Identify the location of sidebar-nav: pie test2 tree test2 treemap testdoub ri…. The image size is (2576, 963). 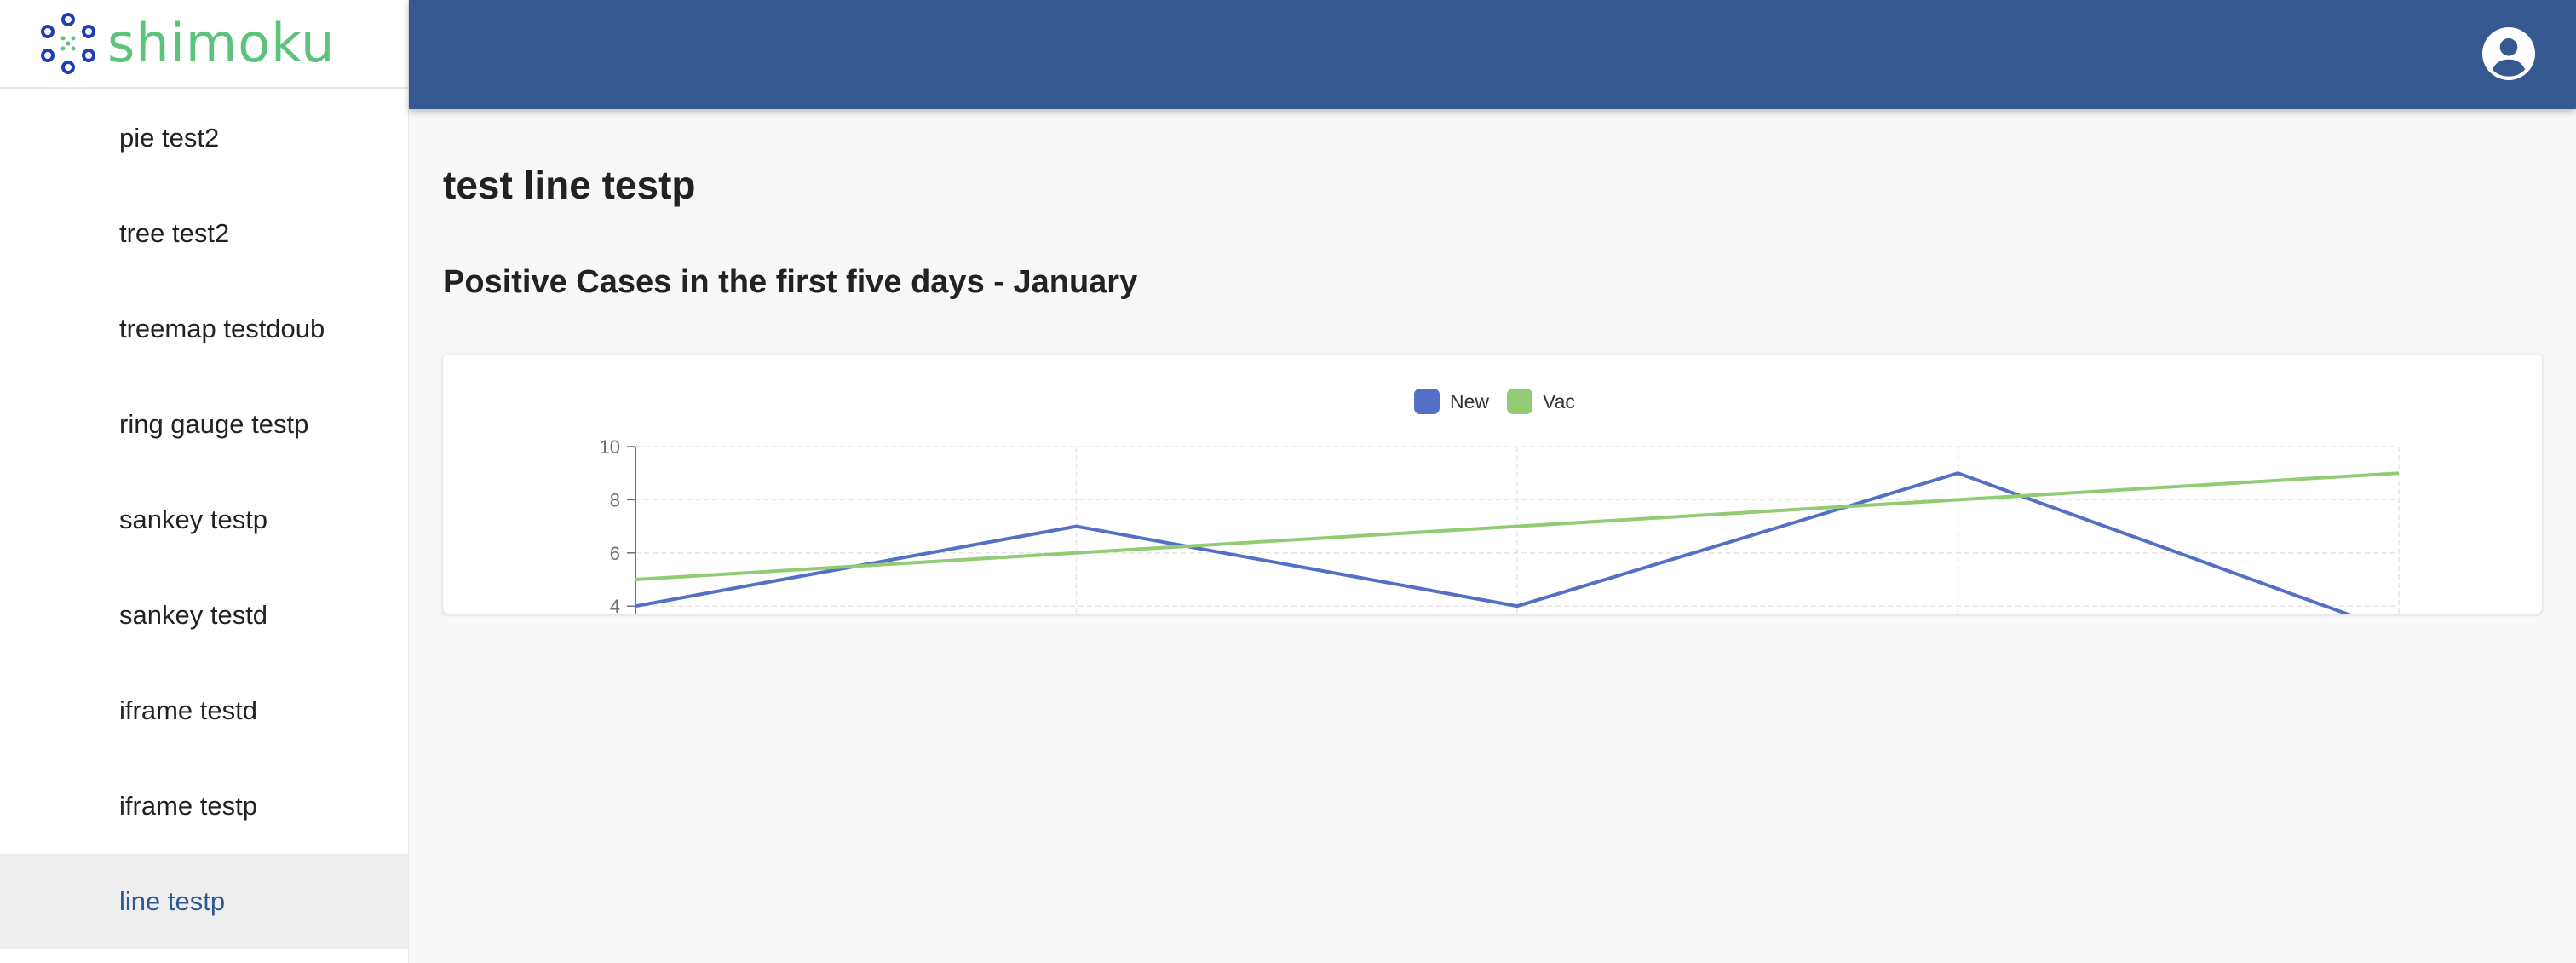
(204, 519).